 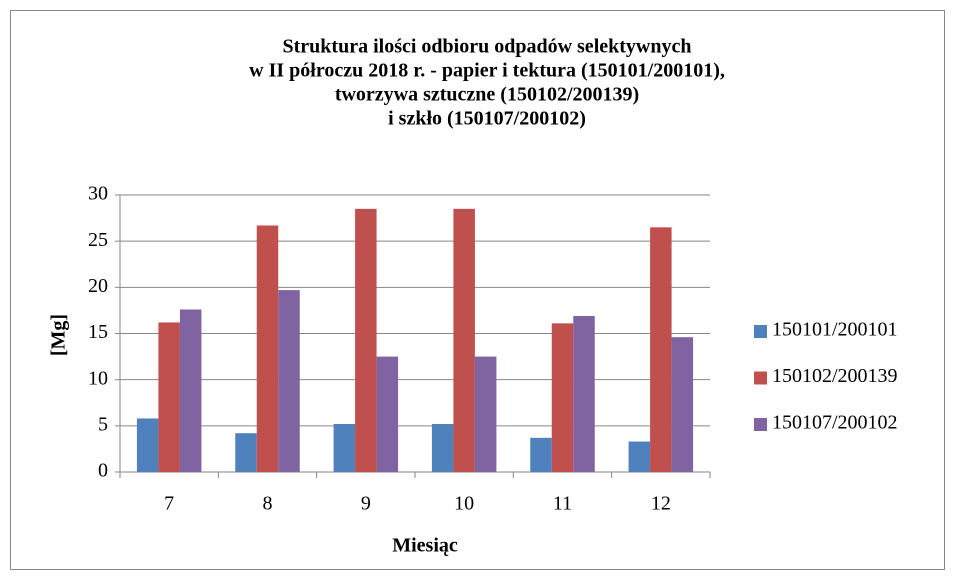 I want to click on x-tick-label: 10, so click(x=464, y=504).